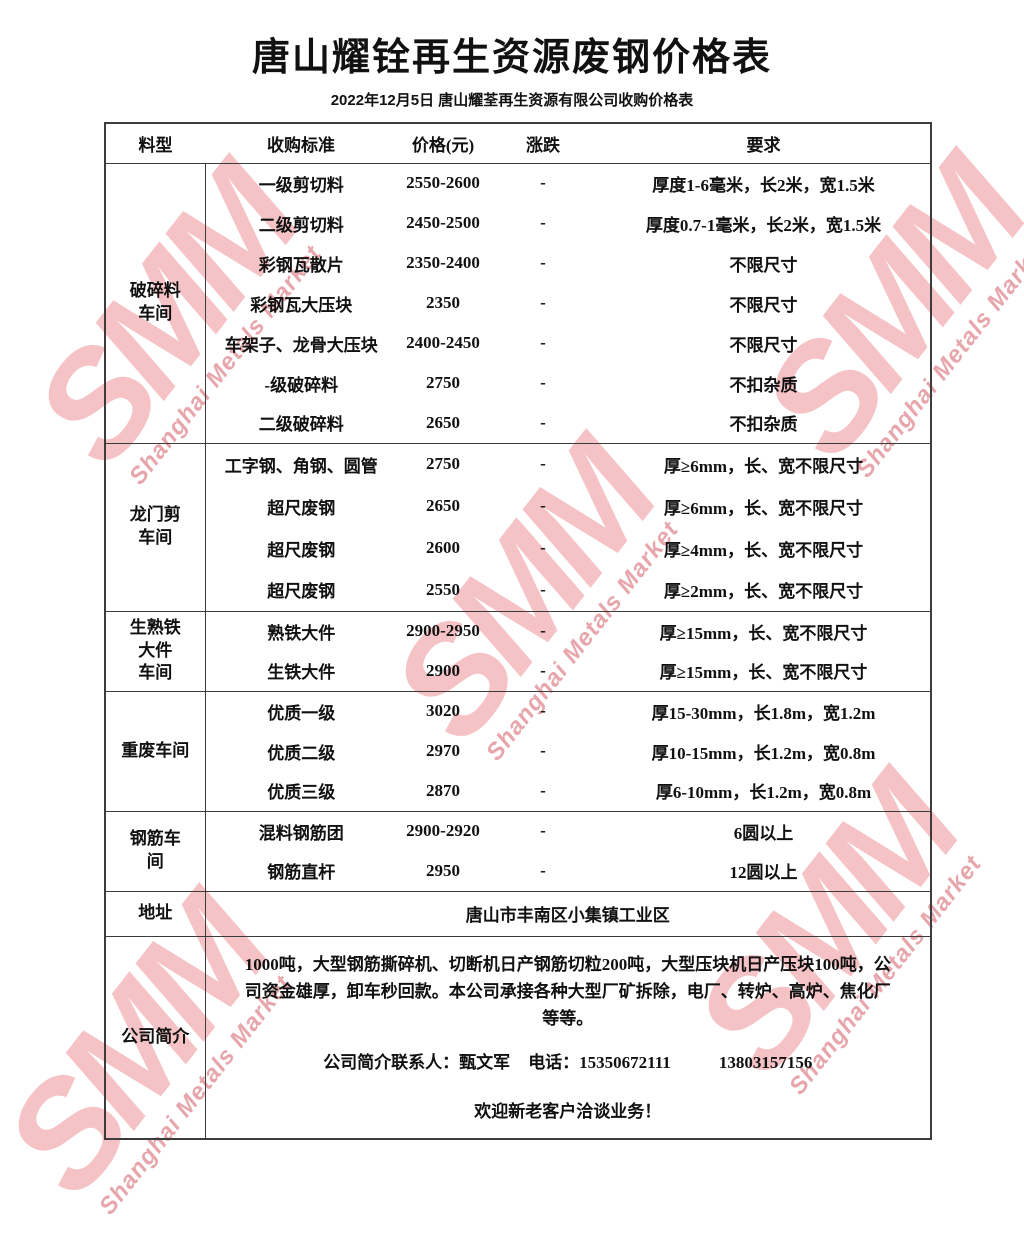 This screenshot has height=1235, width=1024. I want to click on standard-cell: 优质三级, so click(301, 793).